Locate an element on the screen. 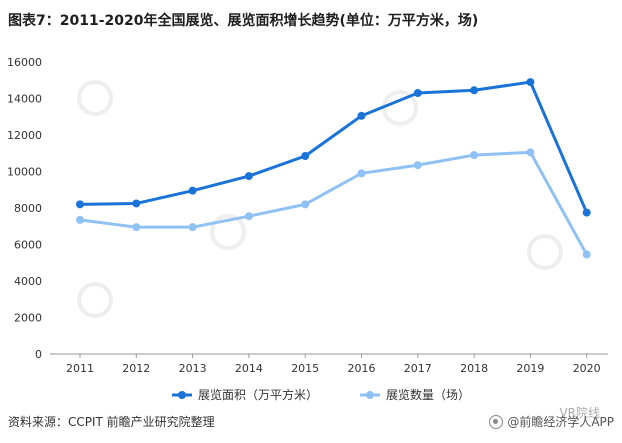 The height and width of the screenshot is (443, 622). x-tick-label: 2020 is located at coordinates (587, 368).